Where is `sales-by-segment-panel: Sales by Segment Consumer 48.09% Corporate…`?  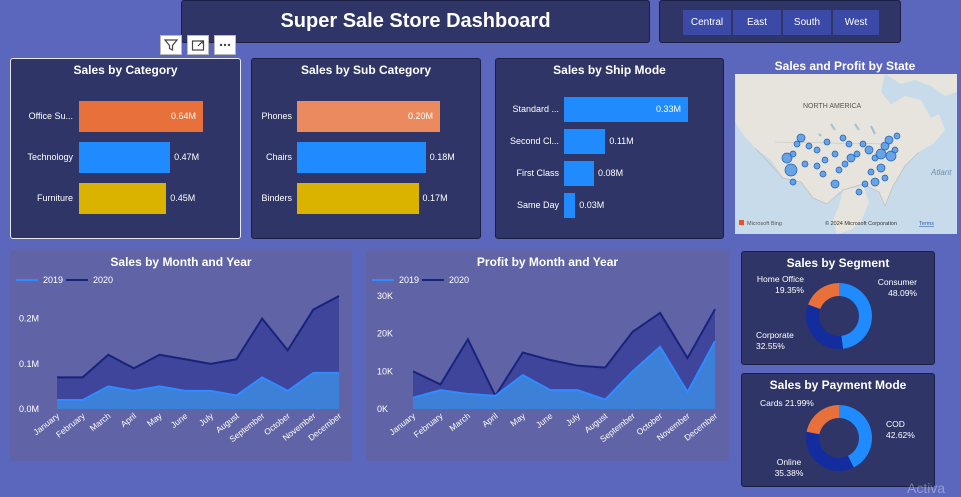 sales-by-segment-panel: Sales by Segment Consumer 48.09% Corporate… is located at coordinates (838, 308).